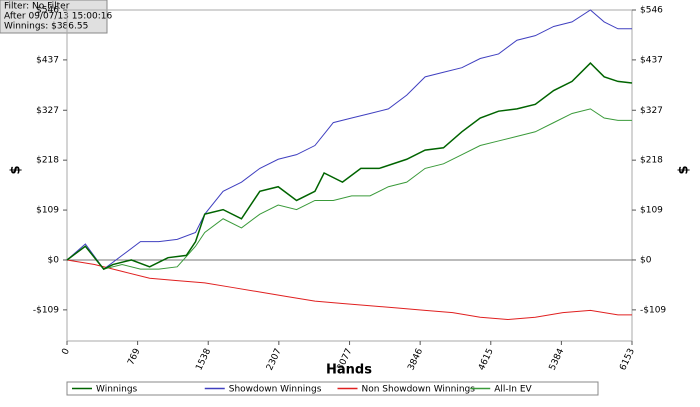 The width and height of the screenshot is (700, 407). I want to click on x-tick-label: 0, so click(66, 352).